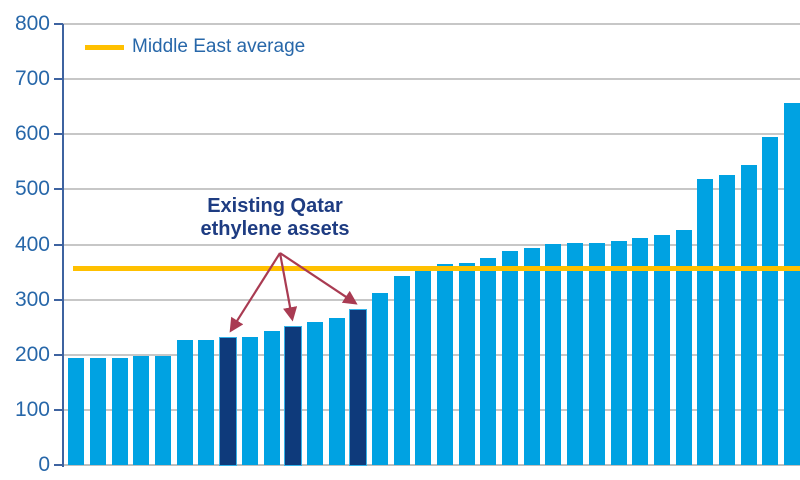 The height and width of the screenshot is (480, 800). Describe the element at coordinates (32, 189) in the screenshot. I see `y-axis-label-500: 500` at that location.